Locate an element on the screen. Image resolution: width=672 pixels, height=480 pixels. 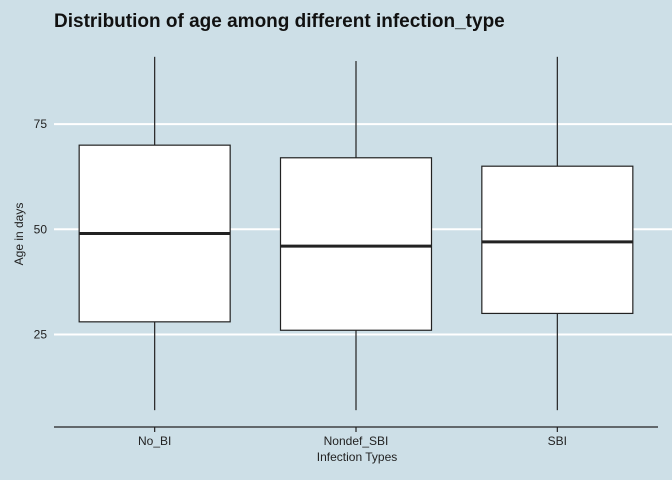
x-tick-label: SBI is located at coordinates (557, 441).